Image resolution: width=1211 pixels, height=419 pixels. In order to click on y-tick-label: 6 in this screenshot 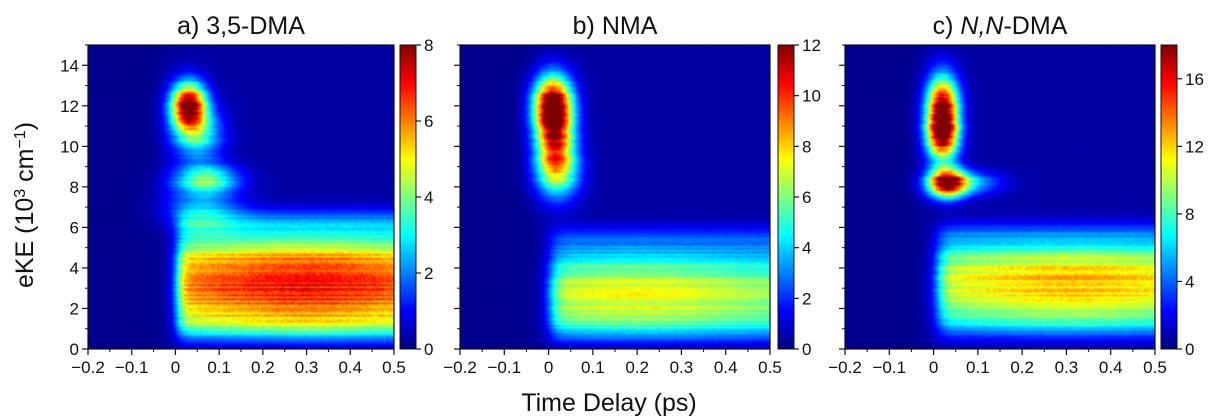, I will do `click(74, 227)`.